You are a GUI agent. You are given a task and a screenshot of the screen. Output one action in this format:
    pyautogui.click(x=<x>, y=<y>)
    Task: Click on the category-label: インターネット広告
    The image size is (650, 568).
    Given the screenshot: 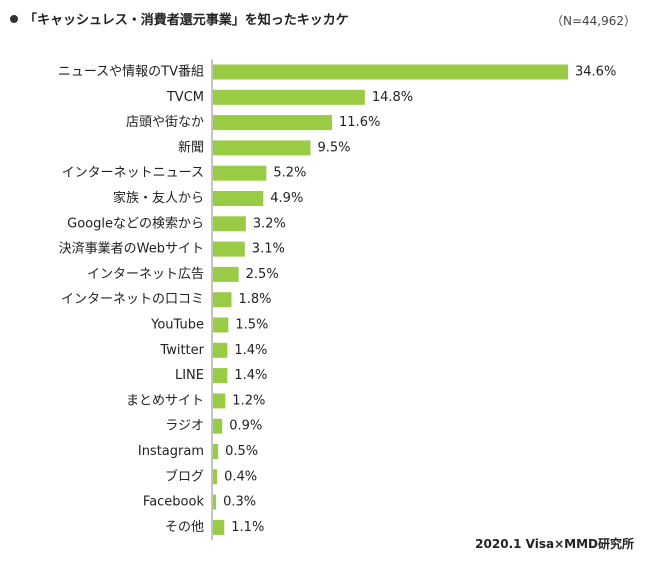 What is the action you would take?
    pyautogui.click(x=145, y=274)
    